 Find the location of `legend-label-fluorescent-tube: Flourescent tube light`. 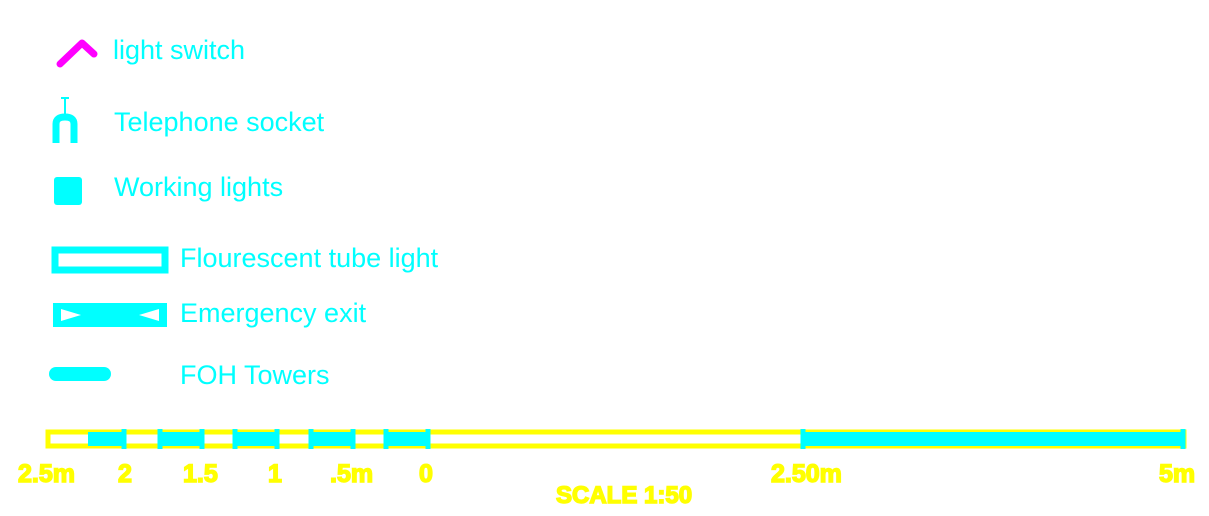

legend-label-fluorescent-tube: Flourescent tube light is located at coordinates (309, 258).